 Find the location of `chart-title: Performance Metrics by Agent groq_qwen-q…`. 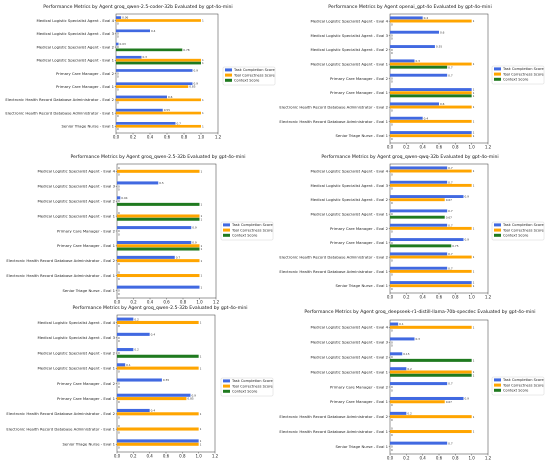

chart-title: Performance Metrics by Agent groq_qwen-q… is located at coordinates (409, 157).